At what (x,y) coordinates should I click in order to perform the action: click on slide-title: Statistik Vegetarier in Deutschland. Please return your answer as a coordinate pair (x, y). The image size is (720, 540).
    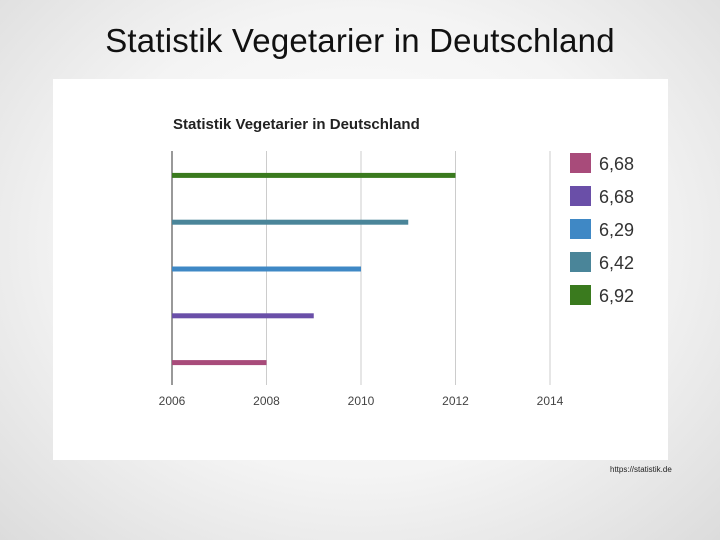
    Looking at the image, I should click on (360, 40).